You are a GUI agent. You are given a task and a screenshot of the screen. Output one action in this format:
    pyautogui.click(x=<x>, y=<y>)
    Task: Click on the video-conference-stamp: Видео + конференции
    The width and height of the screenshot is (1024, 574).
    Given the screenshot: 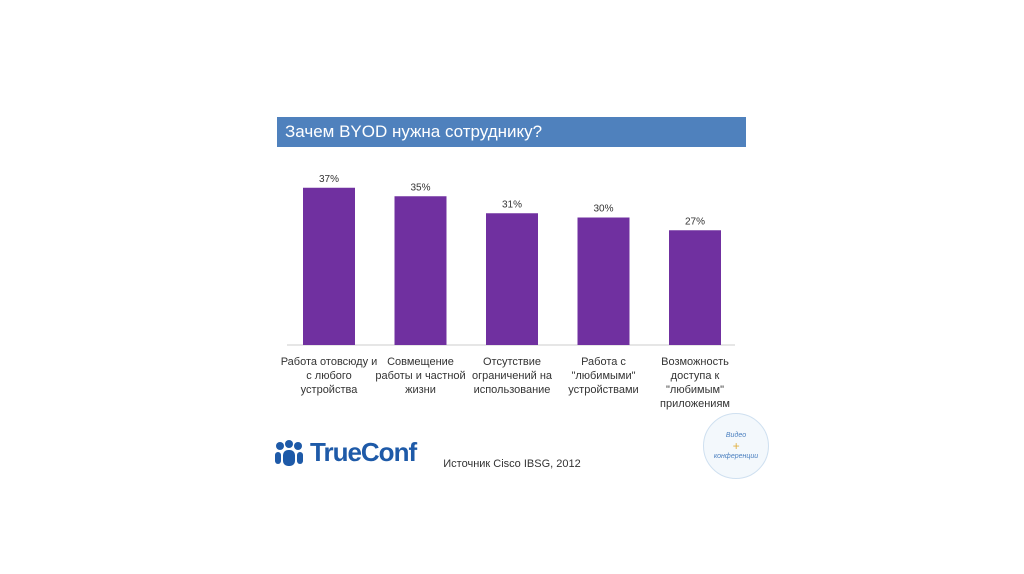 What is the action you would take?
    pyautogui.click(x=736, y=446)
    